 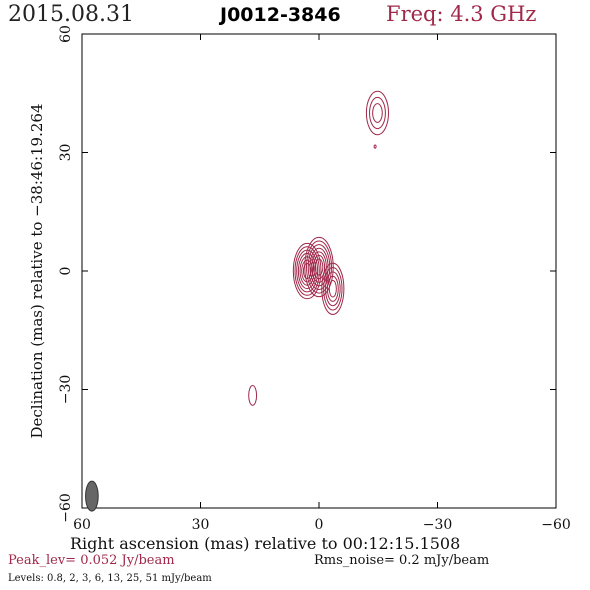 I want to click on contour-group, so click(x=319, y=248).